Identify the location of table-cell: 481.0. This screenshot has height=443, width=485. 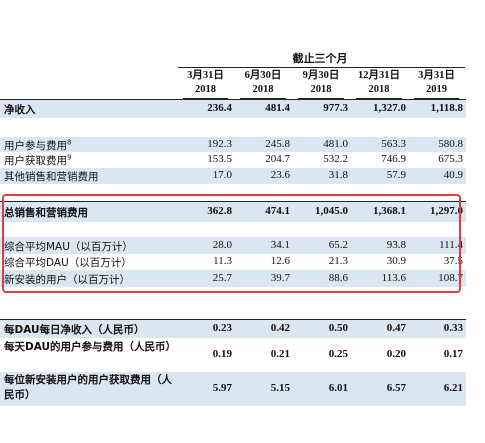
(335, 143).